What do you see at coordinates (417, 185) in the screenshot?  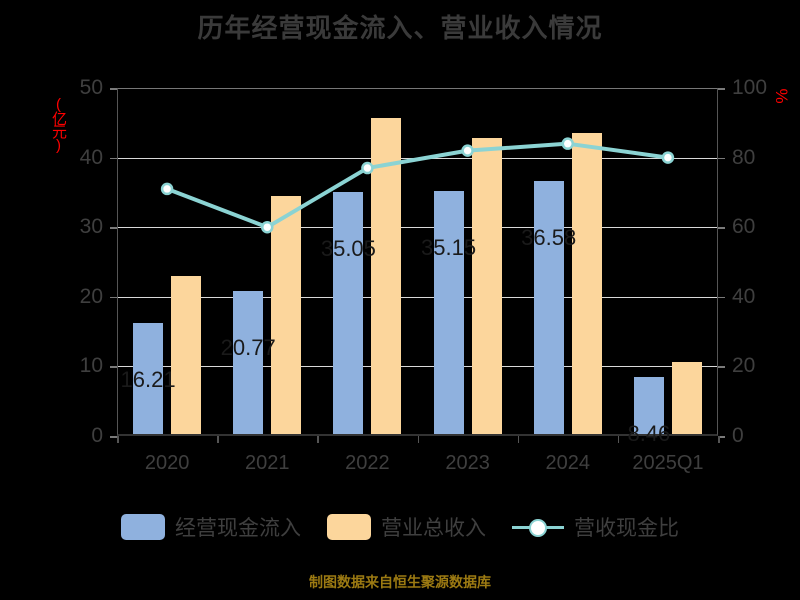 I see `line-series-layer` at bounding box center [417, 185].